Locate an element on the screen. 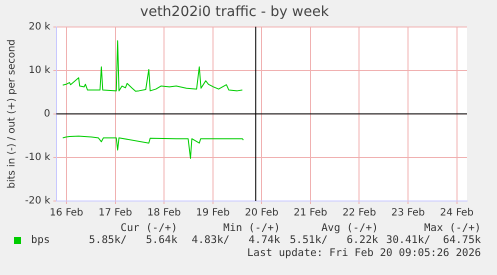 The image size is (497, 275). text: 5.51k/ 6.22k is located at coordinates (333, 240).